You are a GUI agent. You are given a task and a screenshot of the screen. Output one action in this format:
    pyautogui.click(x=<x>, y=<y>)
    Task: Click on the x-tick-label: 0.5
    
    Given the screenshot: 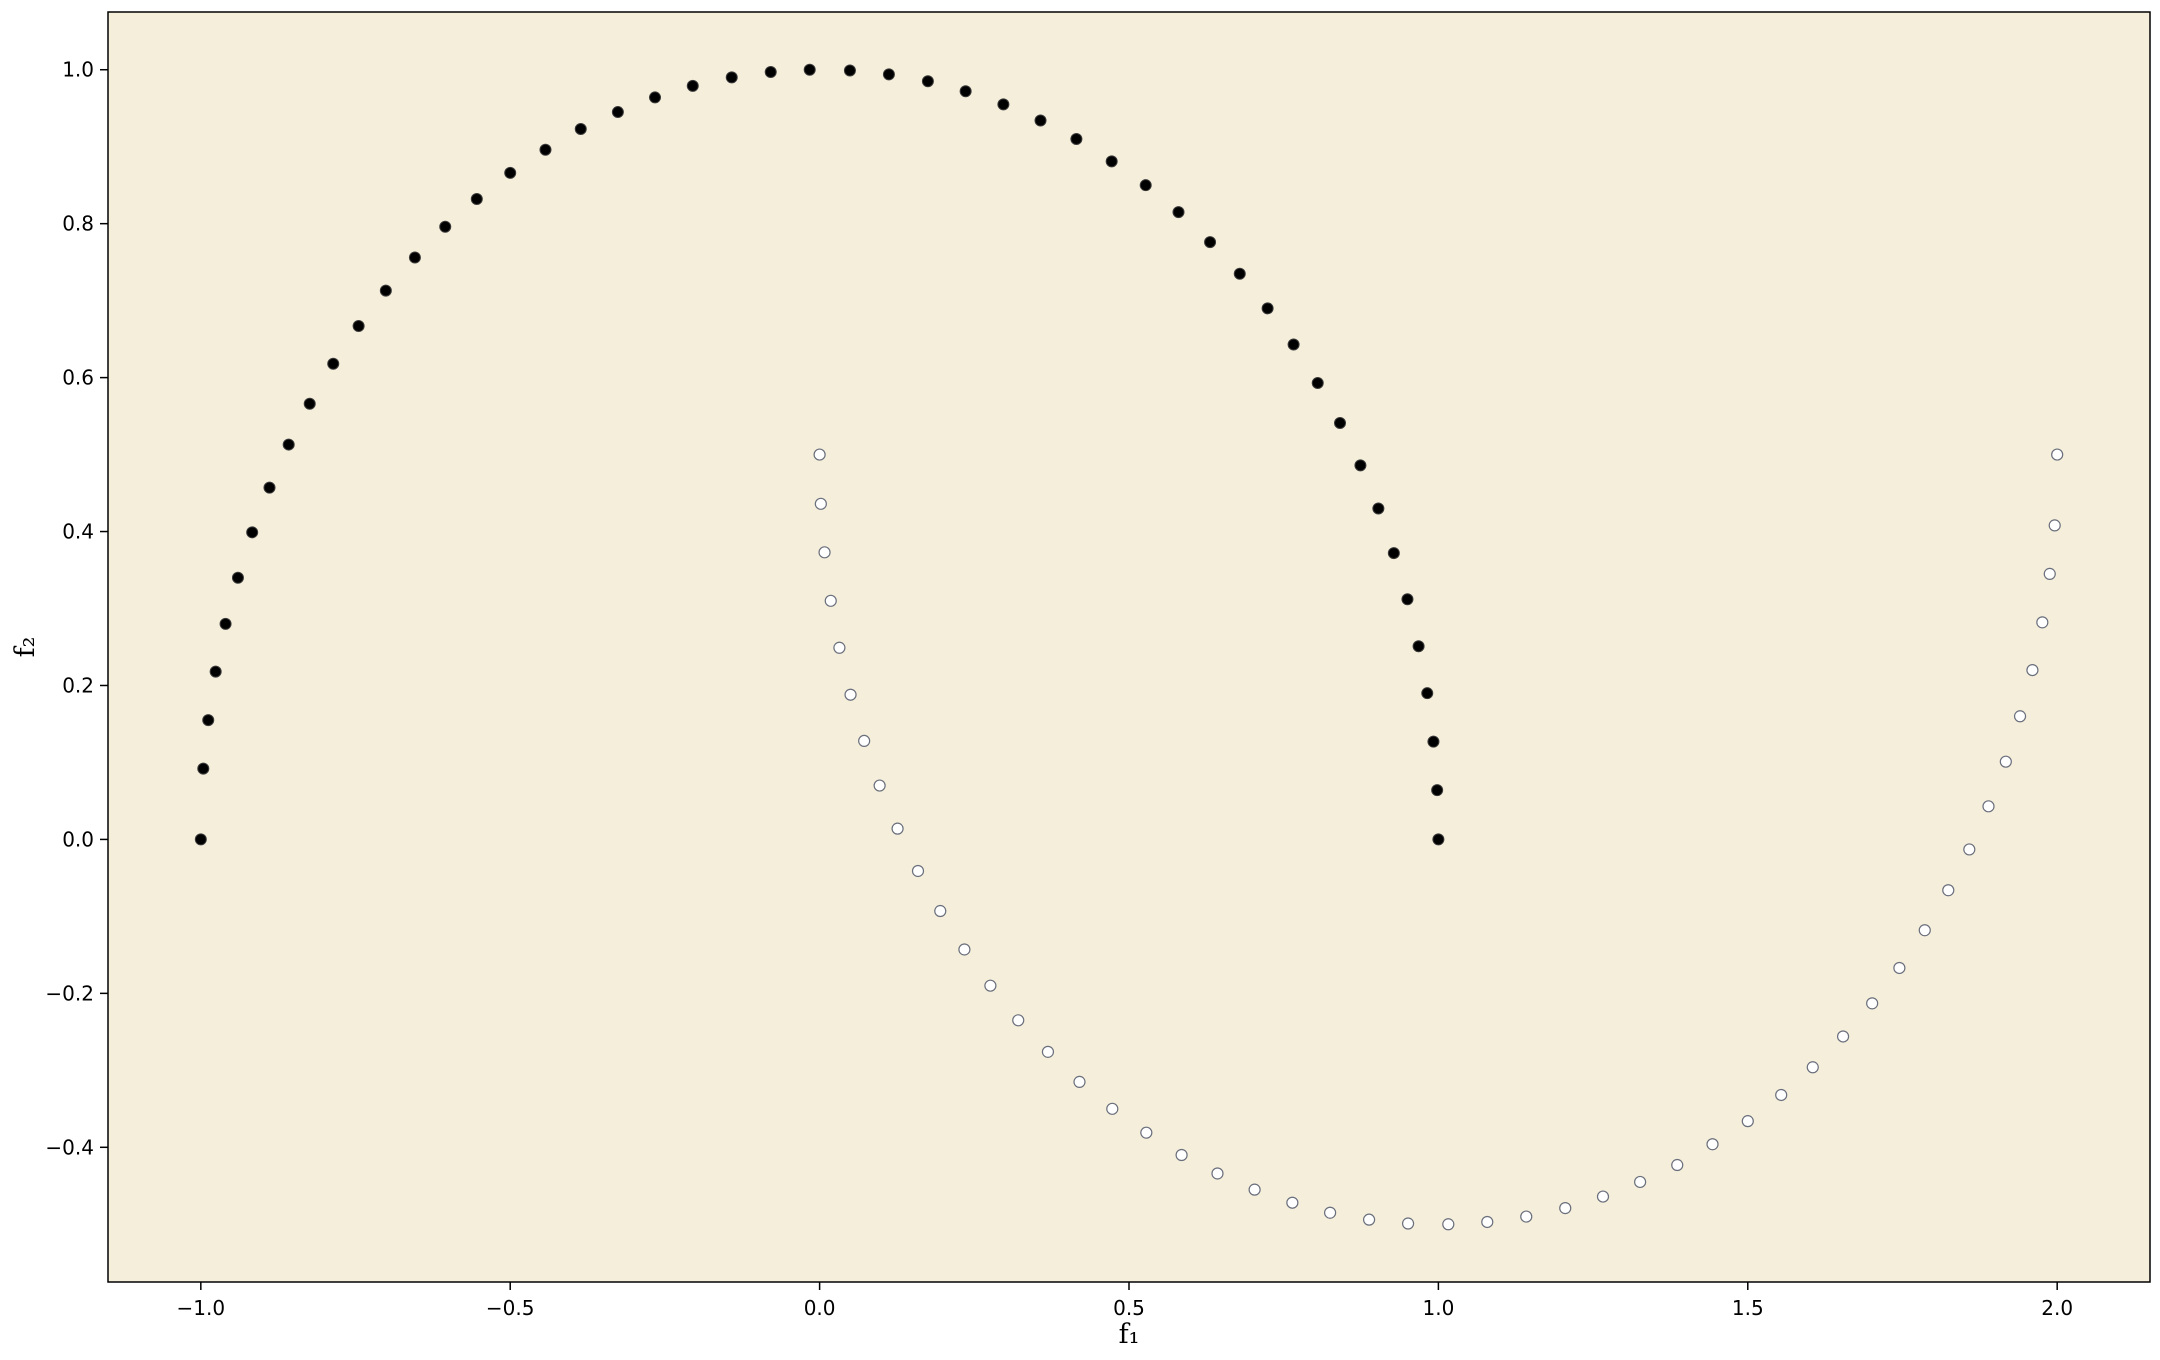 What is the action you would take?
    pyautogui.click(x=1129, y=1308)
    